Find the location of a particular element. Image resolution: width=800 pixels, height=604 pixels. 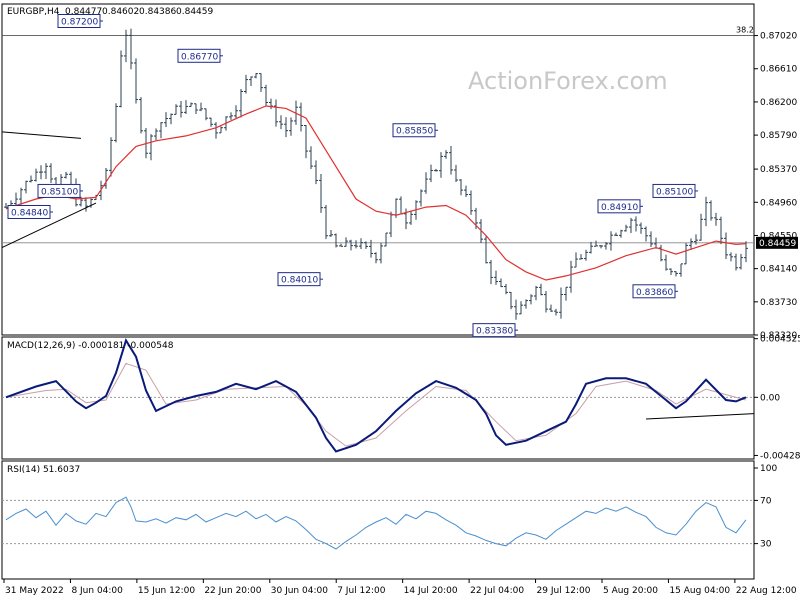

price-y-tick-label: 0.87020 is located at coordinates (778, 37).